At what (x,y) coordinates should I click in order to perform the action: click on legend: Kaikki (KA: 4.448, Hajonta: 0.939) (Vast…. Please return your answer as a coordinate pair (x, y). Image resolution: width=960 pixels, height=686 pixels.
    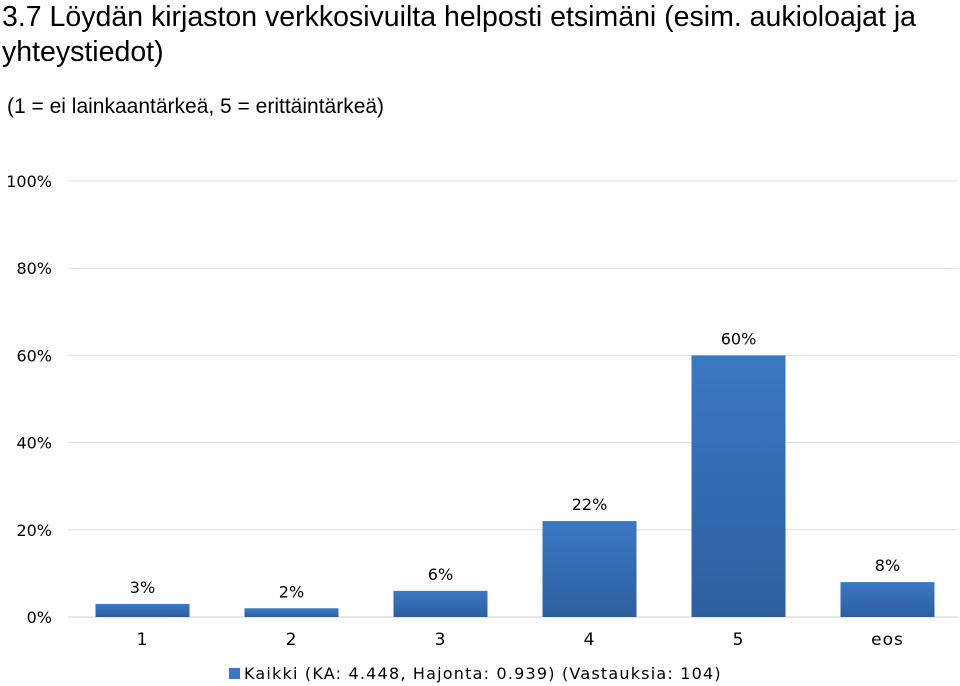
    Looking at the image, I should click on (475, 673).